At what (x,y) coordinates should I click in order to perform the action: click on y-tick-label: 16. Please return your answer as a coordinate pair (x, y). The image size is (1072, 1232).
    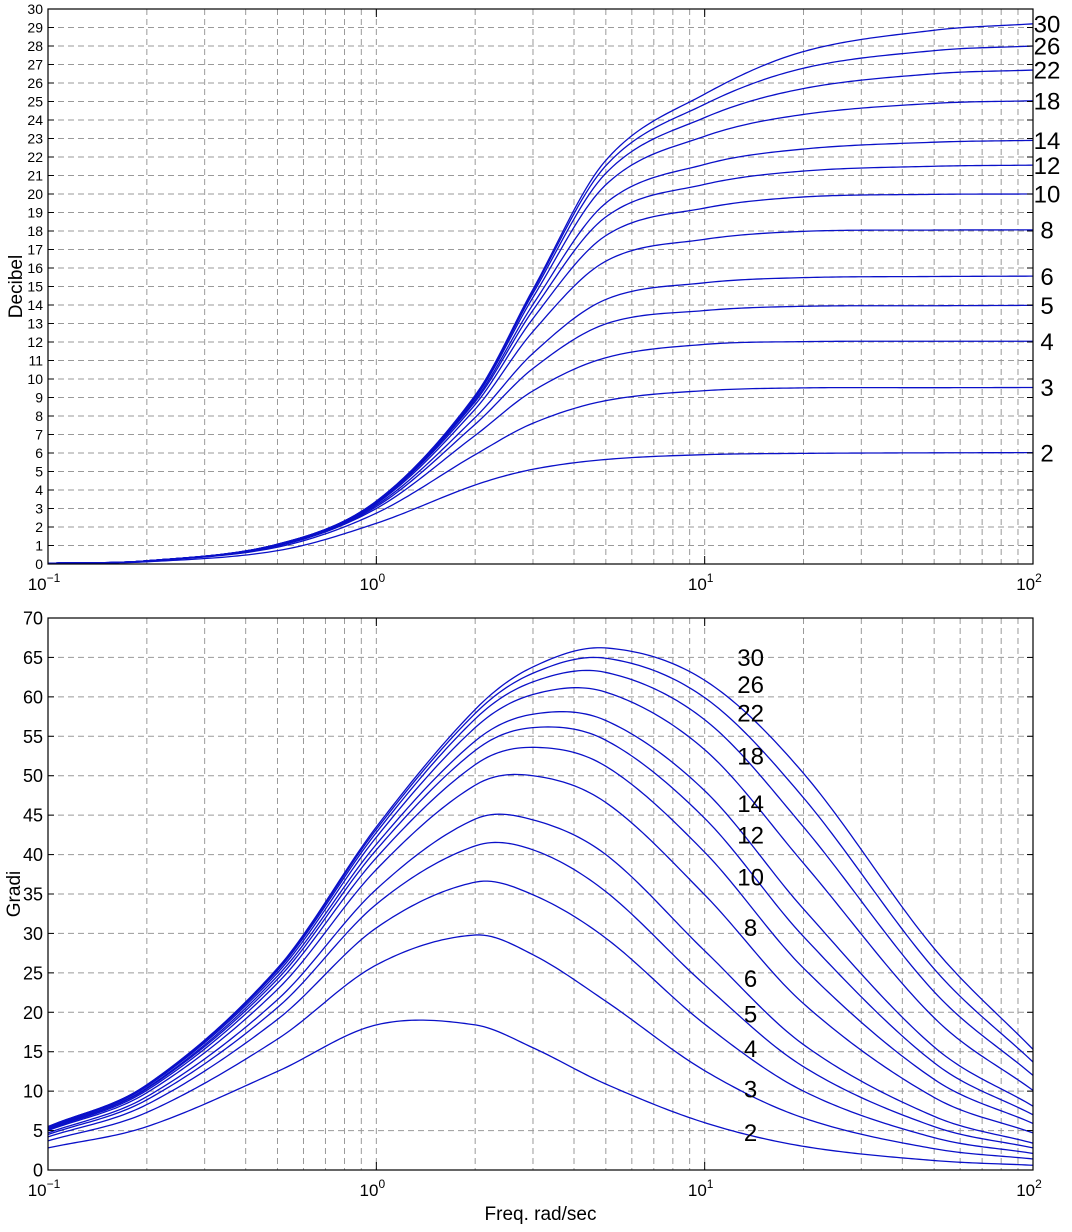
    Looking at the image, I should click on (35, 268).